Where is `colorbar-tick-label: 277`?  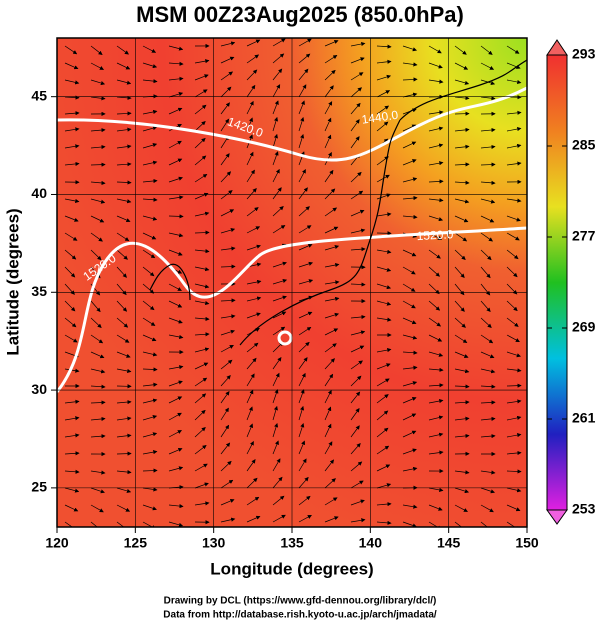
colorbar-tick-label: 277 is located at coordinates (584, 236).